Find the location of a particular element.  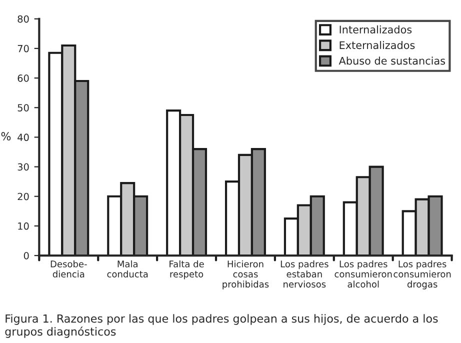

y-tick-label: 80 is located at coordinates (23, 19).